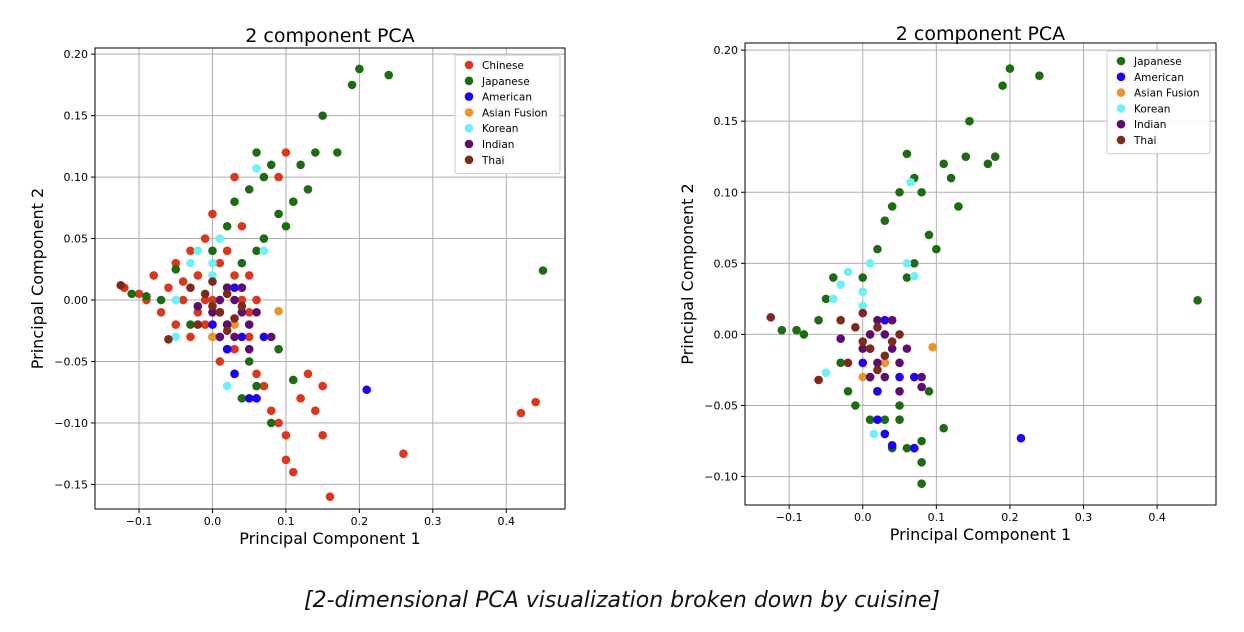 Image resolution: width=1244 pixels, height=632 pixels. I want to click on y-tick-label: −0.15, so click(71, 484).